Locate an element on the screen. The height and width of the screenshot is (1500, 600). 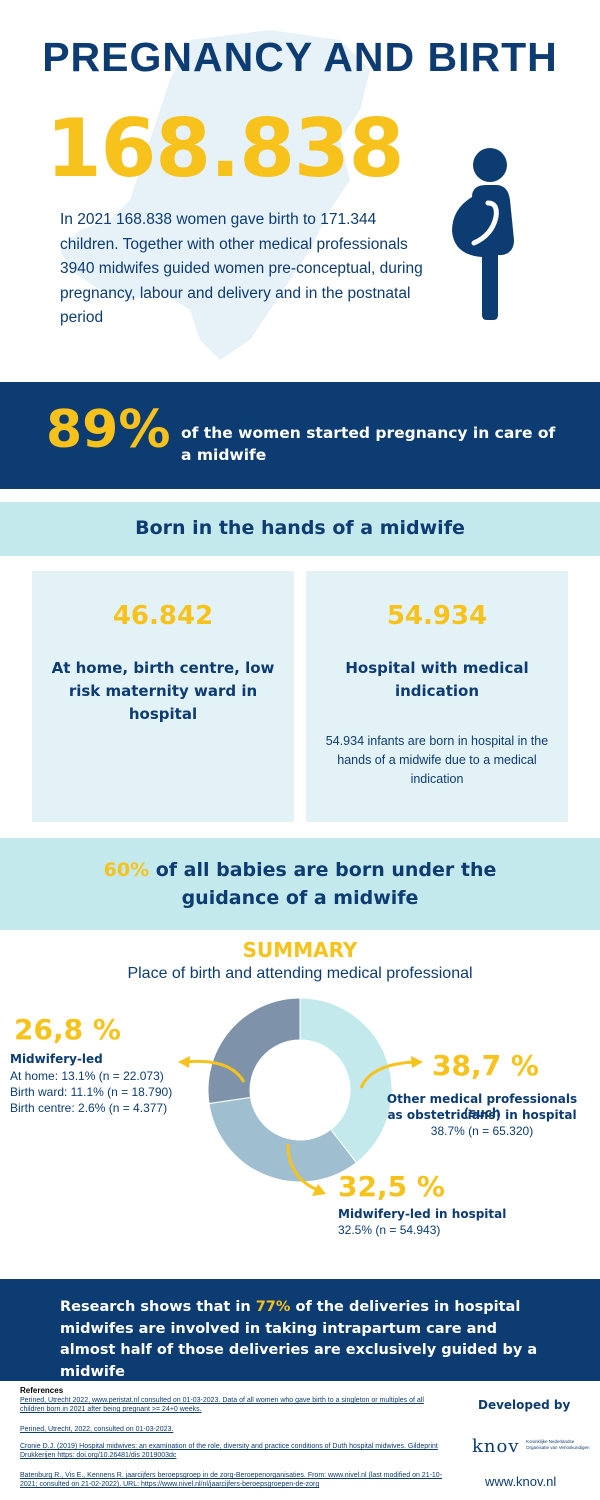
midwifery-led-line: Birth ward: 11.1% (n = 18.790) is located at coordinates (91, 1092).